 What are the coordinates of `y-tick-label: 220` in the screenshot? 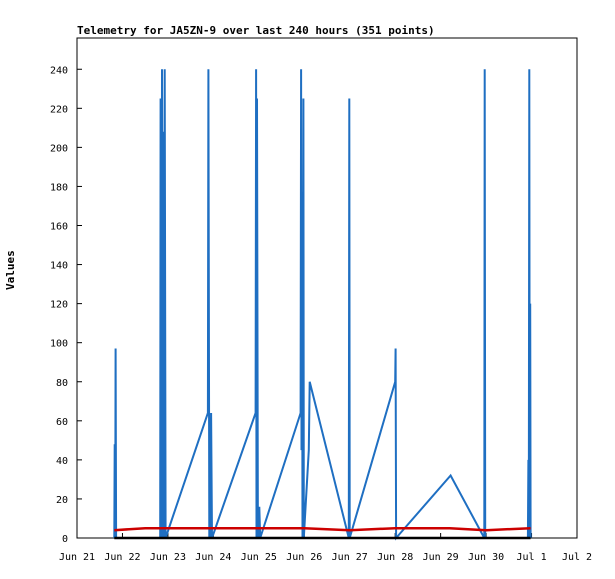 It's located at (59, 109).